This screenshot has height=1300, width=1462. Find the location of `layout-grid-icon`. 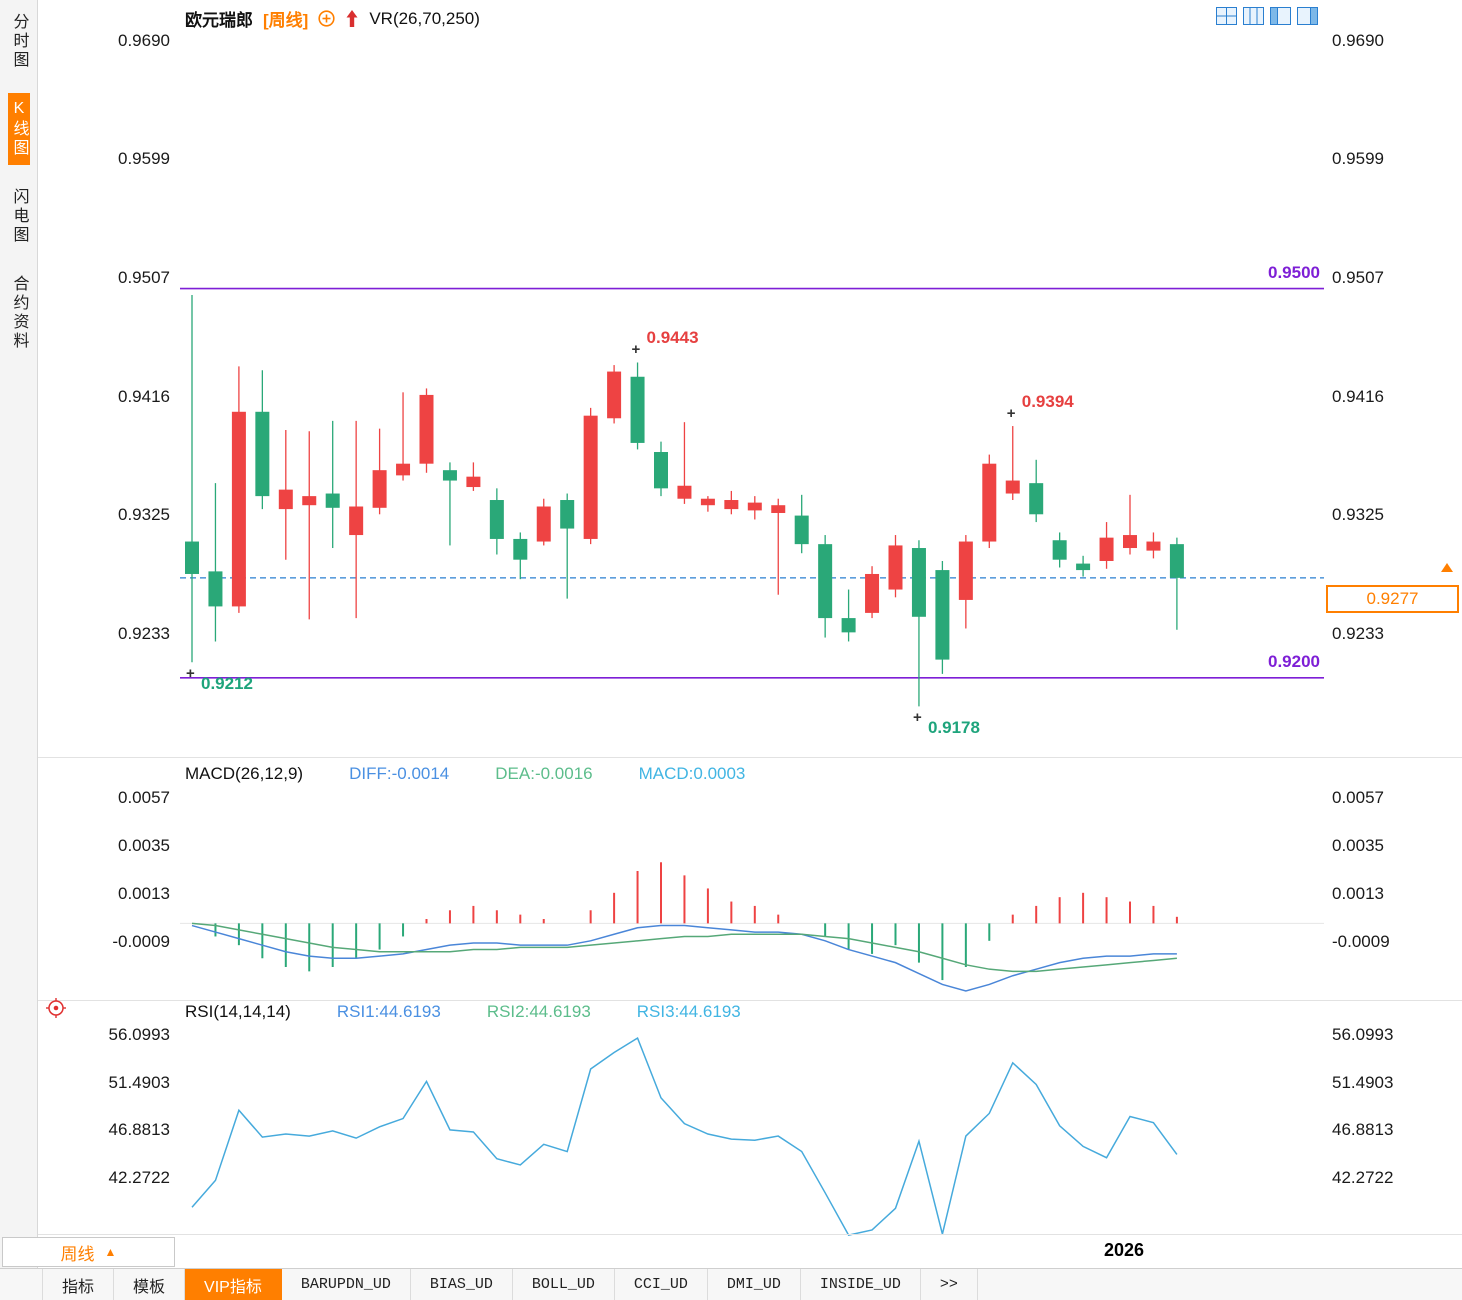

layout-grid-icon is located at coordinates (1226, 16).